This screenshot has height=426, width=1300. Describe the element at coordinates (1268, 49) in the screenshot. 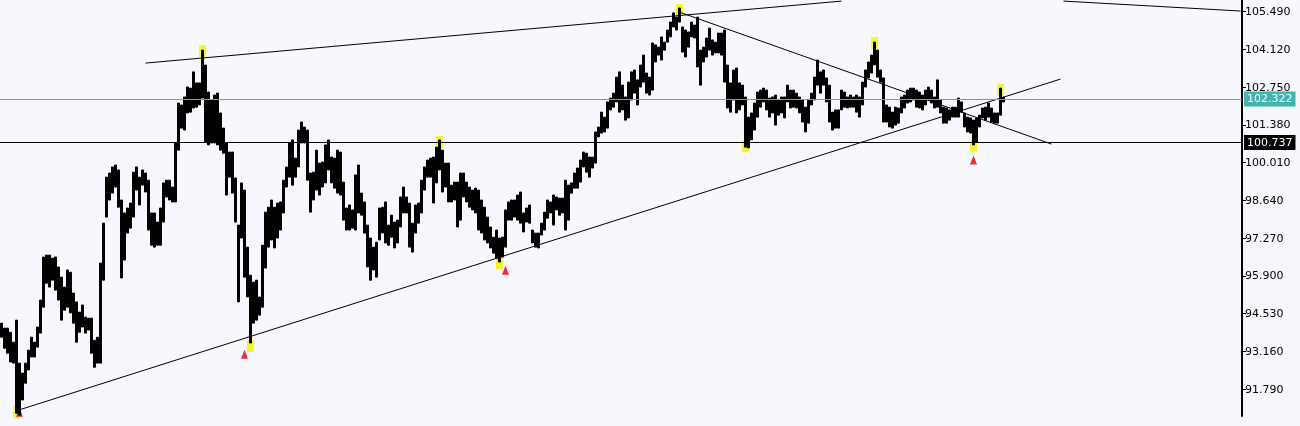

I see `y-tick-label: 104.120` at that location.